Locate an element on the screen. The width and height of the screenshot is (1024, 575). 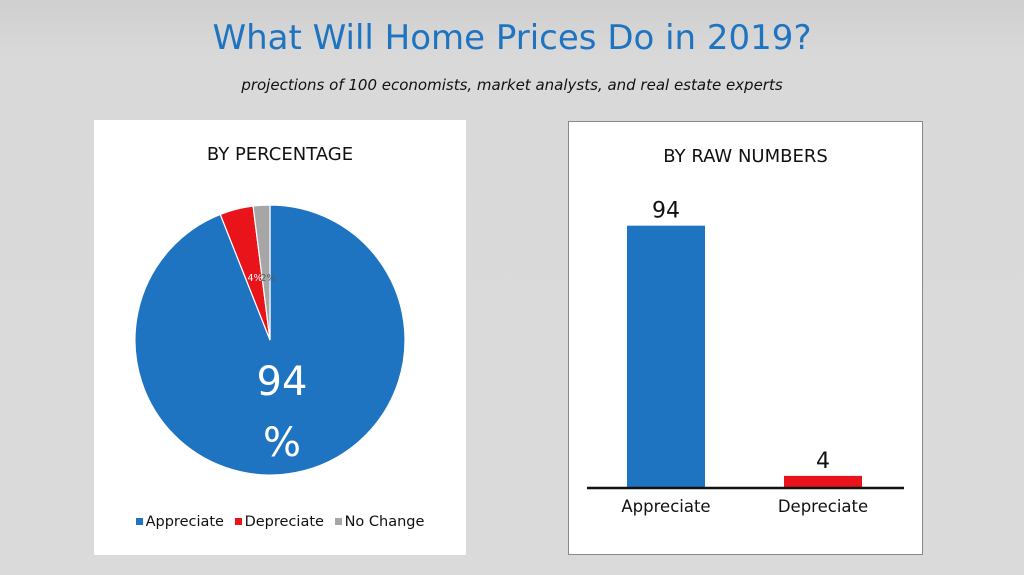
x-tick-depreciate: Depreciate is located at coordinates (823, 506).